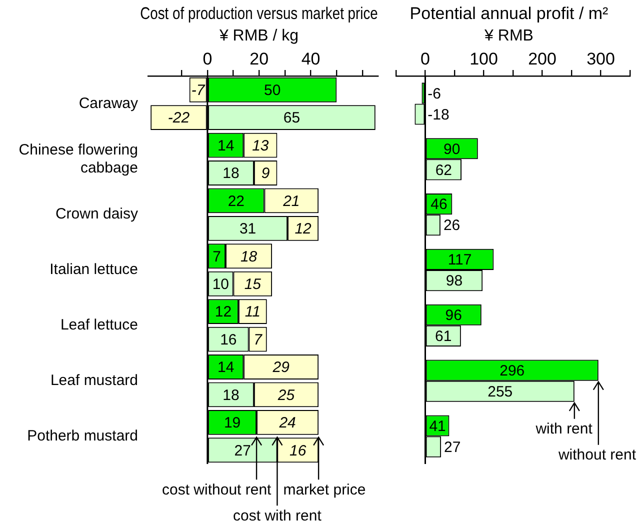 The image size is (638, 532). Describe the element at coordinates (236, 201) in the screenshot. I see `data-label: 22` at that location.